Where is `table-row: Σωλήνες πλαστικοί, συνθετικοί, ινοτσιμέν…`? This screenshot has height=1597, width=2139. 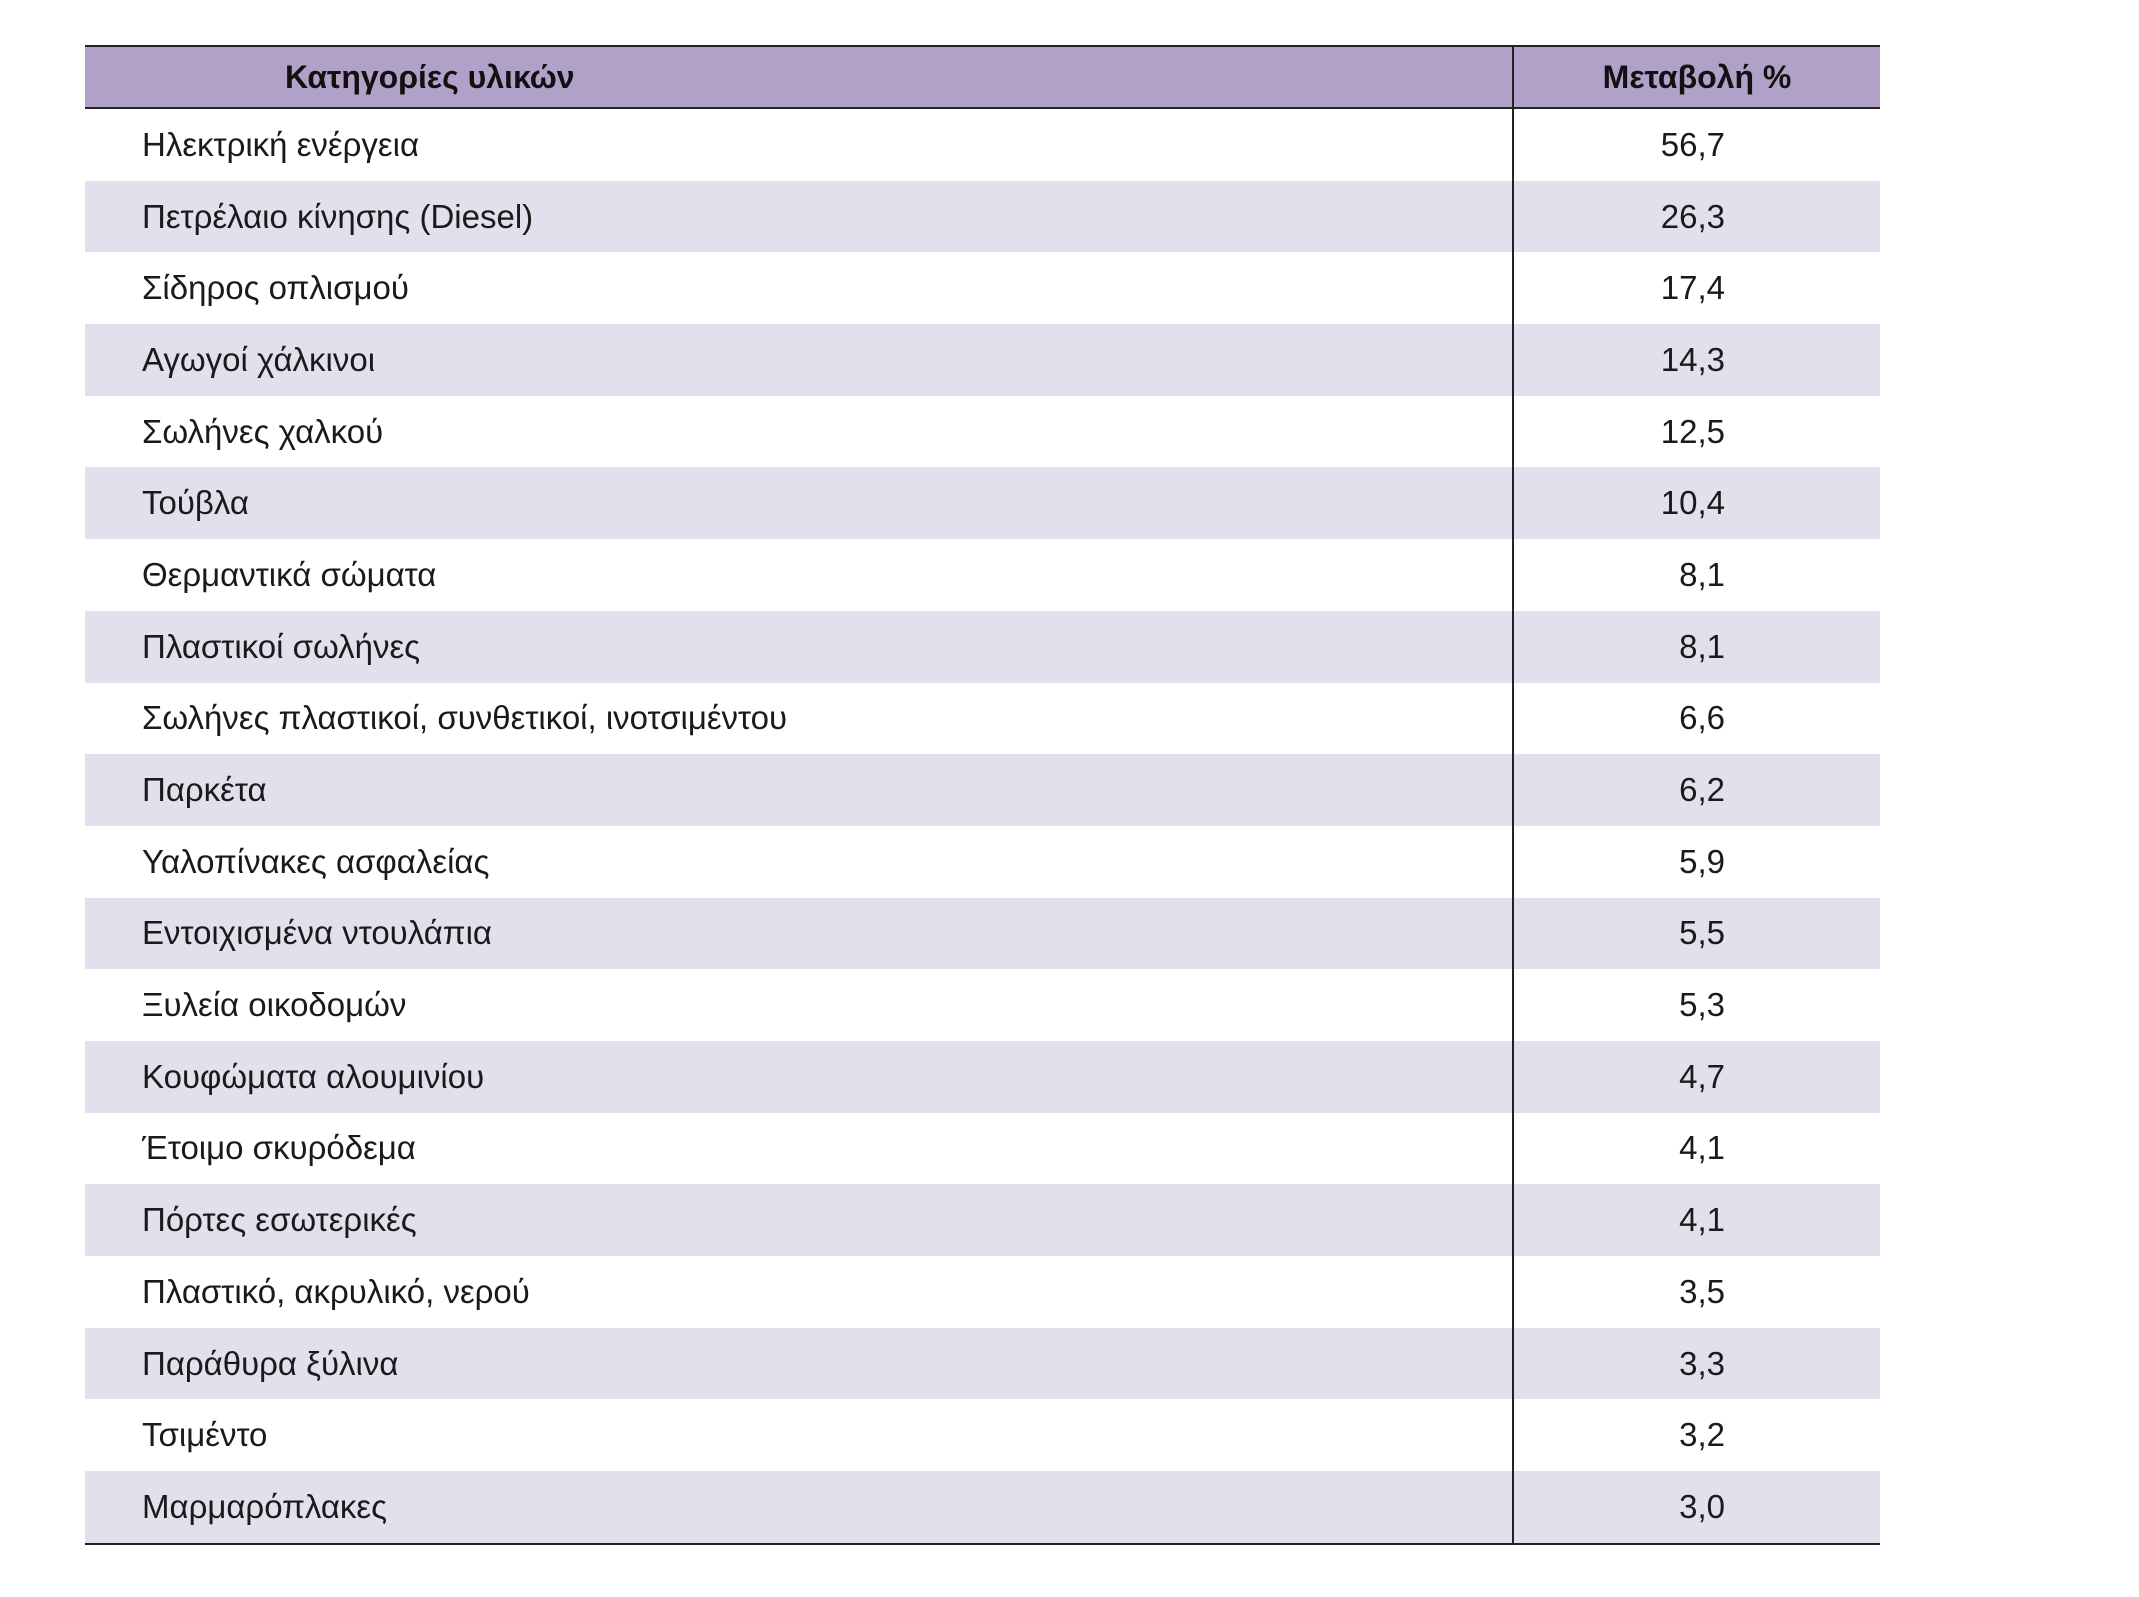 table-row: Σωλήνες πλαστικοί, συνθετικοί, ινοτσιμέν… is located at coordinates (982, 718).